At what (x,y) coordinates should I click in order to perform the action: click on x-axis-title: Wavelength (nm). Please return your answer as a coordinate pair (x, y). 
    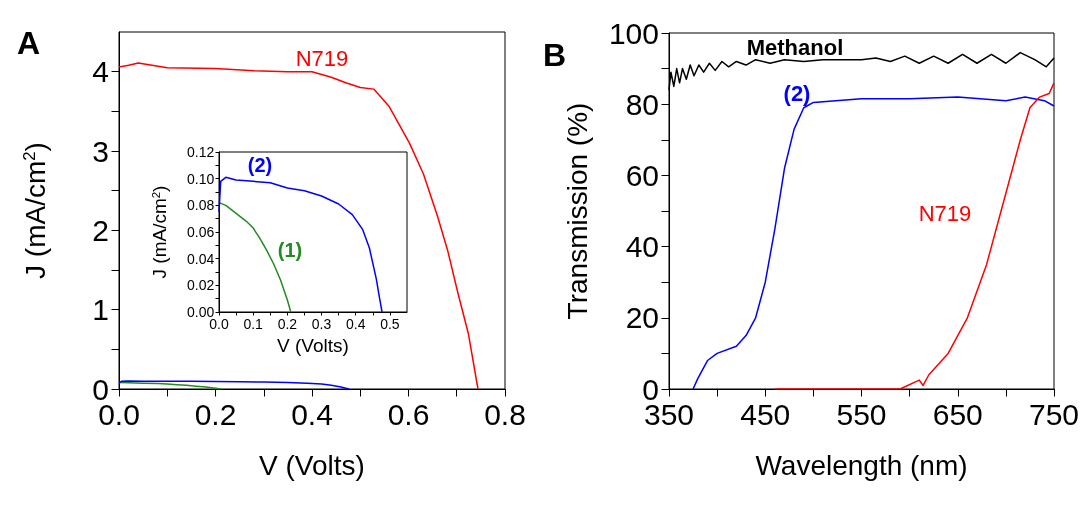
    Looking at the image, I should click on (861, 465).